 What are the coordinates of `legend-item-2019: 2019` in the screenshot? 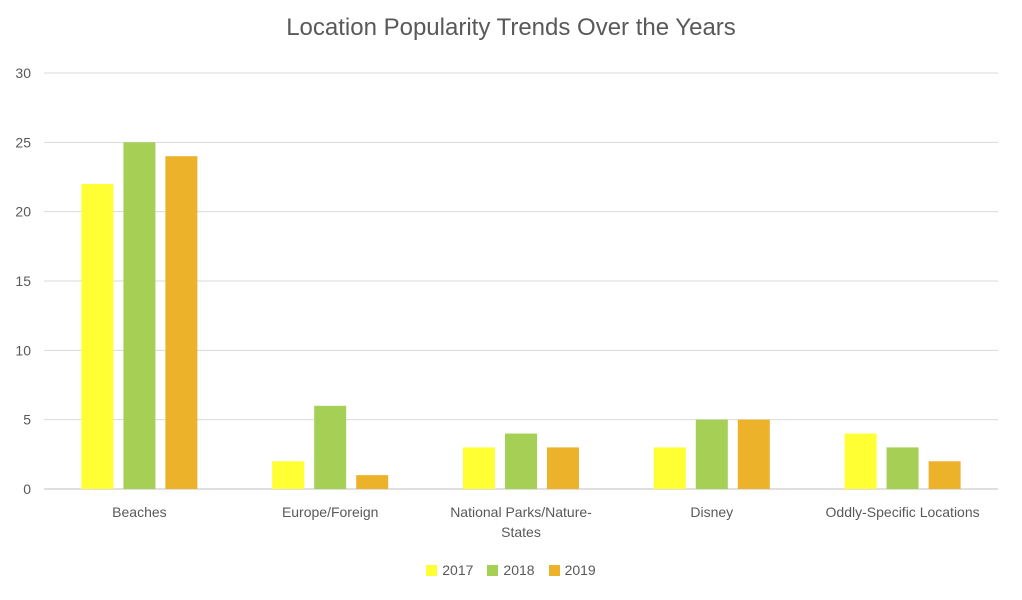 It's located at (572, 570).